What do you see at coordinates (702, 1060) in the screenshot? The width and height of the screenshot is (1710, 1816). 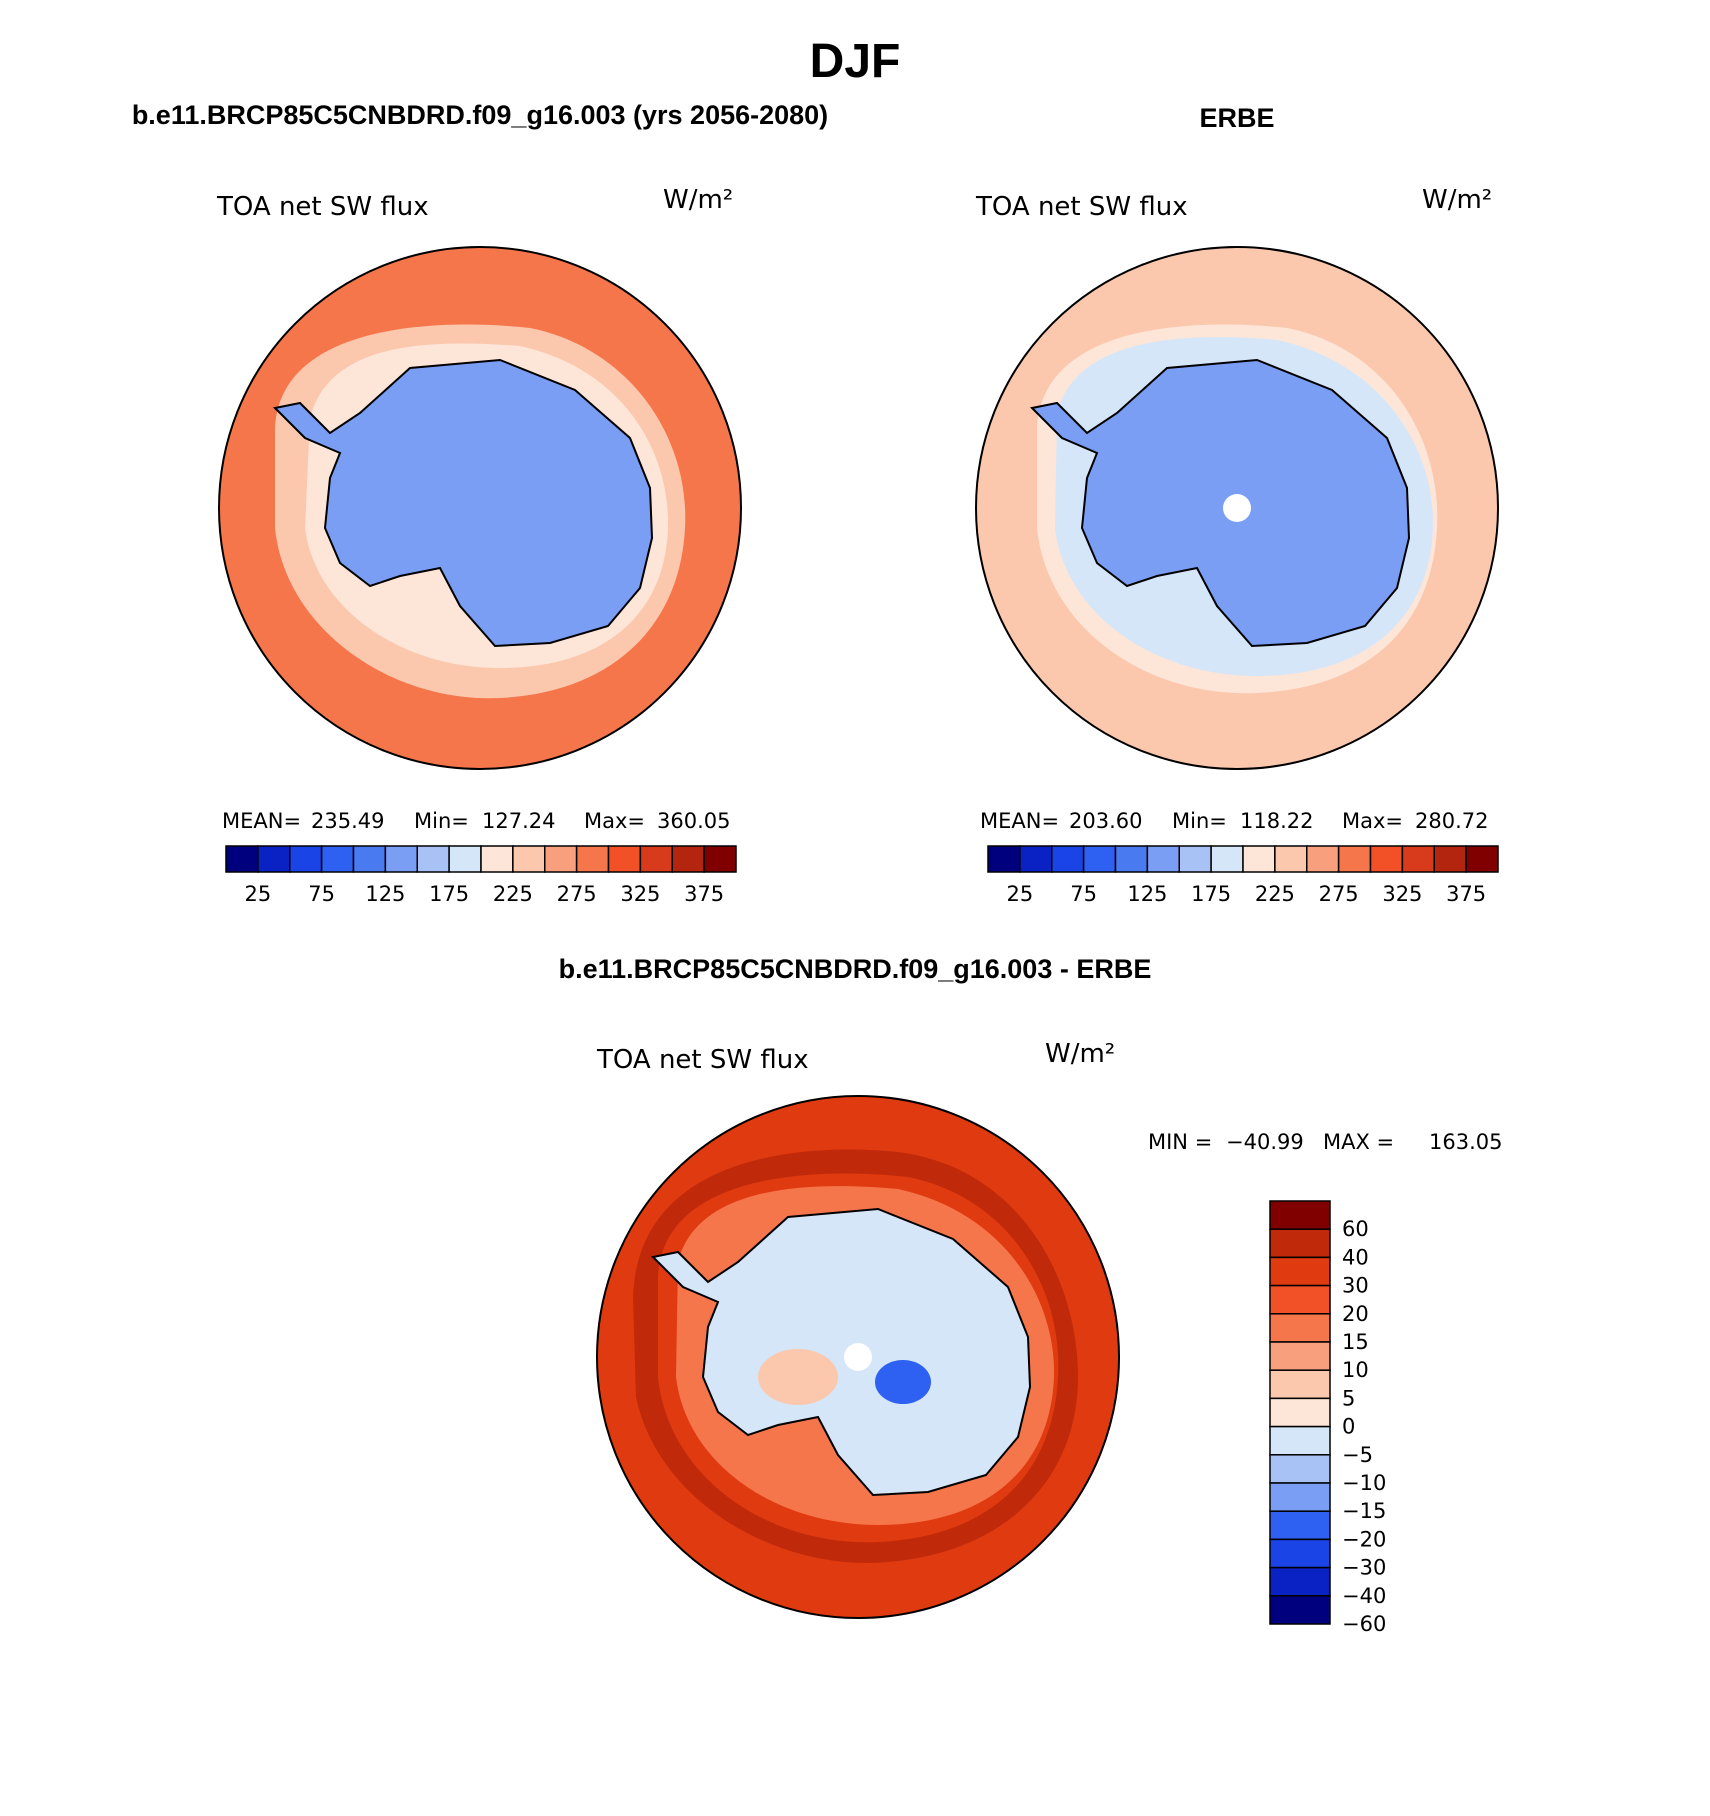 I see `panel-diff-variable: TOA net SW flux` at bounding box center [702, 1060].